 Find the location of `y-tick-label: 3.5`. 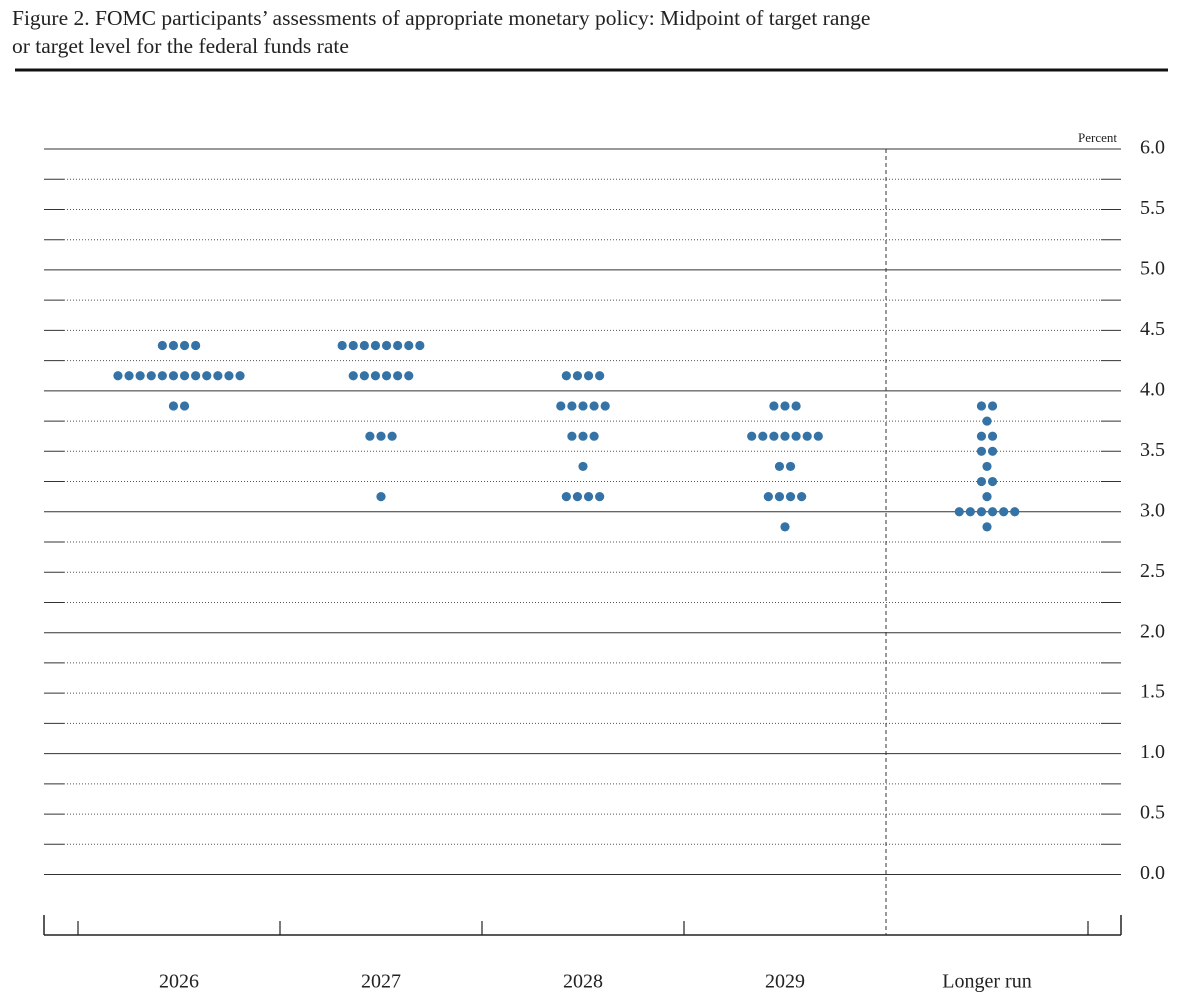

y-tick-label: 3.5 is located at coordinates (1152, 450).